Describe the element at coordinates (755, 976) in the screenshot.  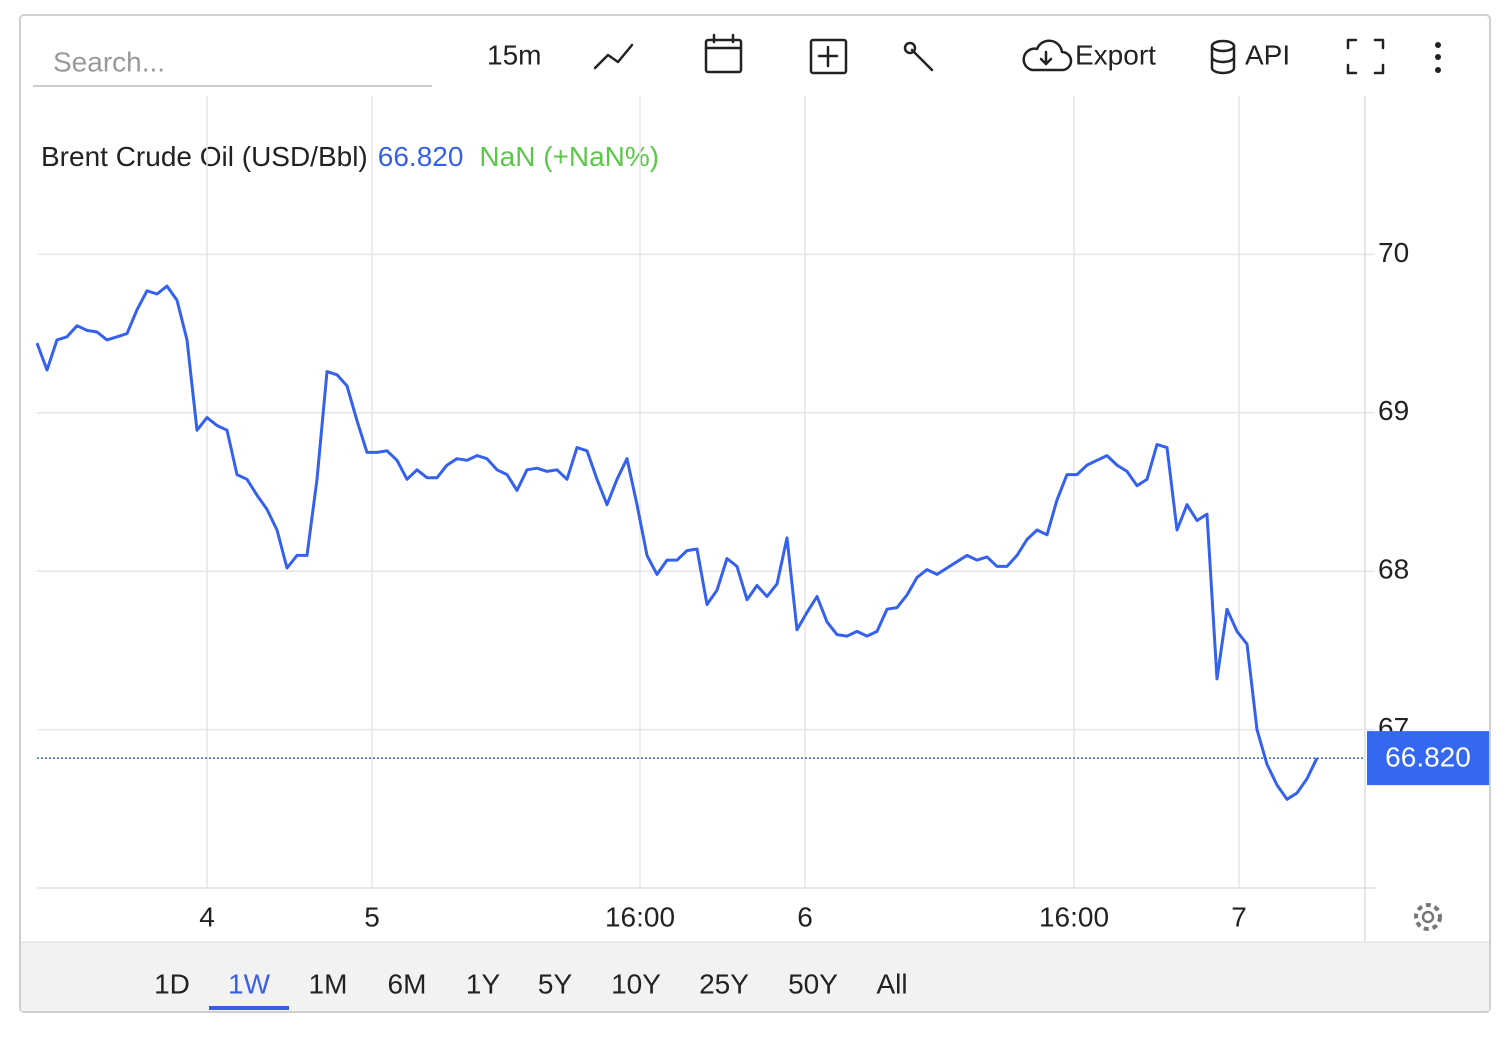
I see `range-bar` at that location.